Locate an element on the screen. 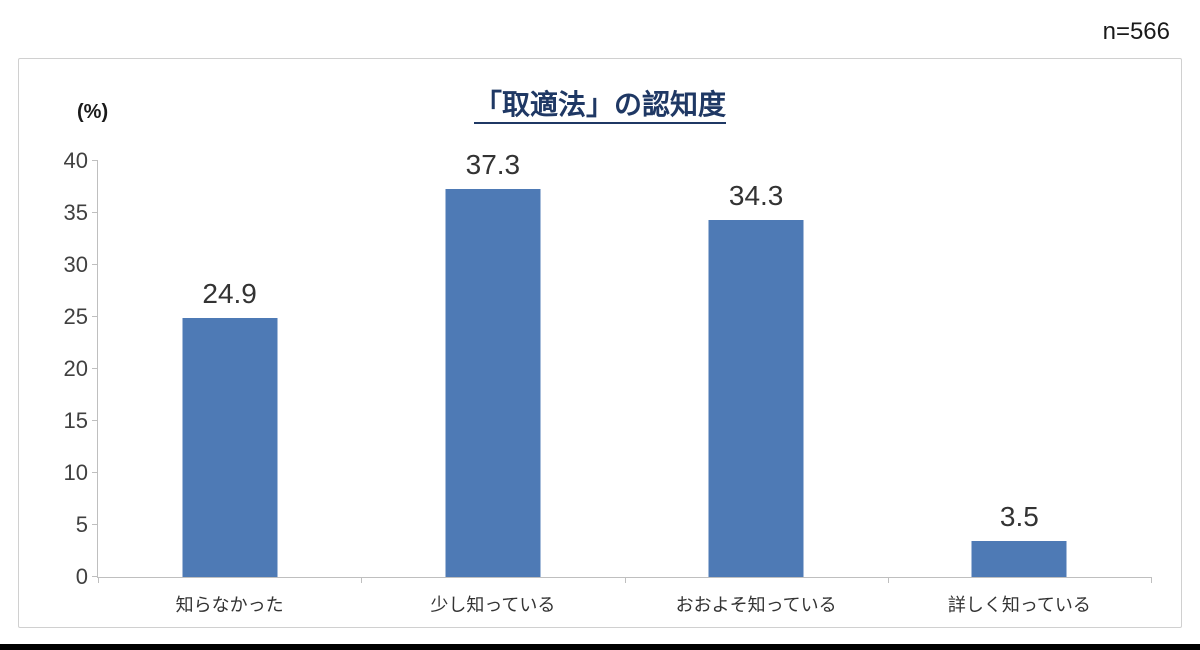 The image size is (1200, 650). y-tick-label: 10 is located at coordinates (75, 472).